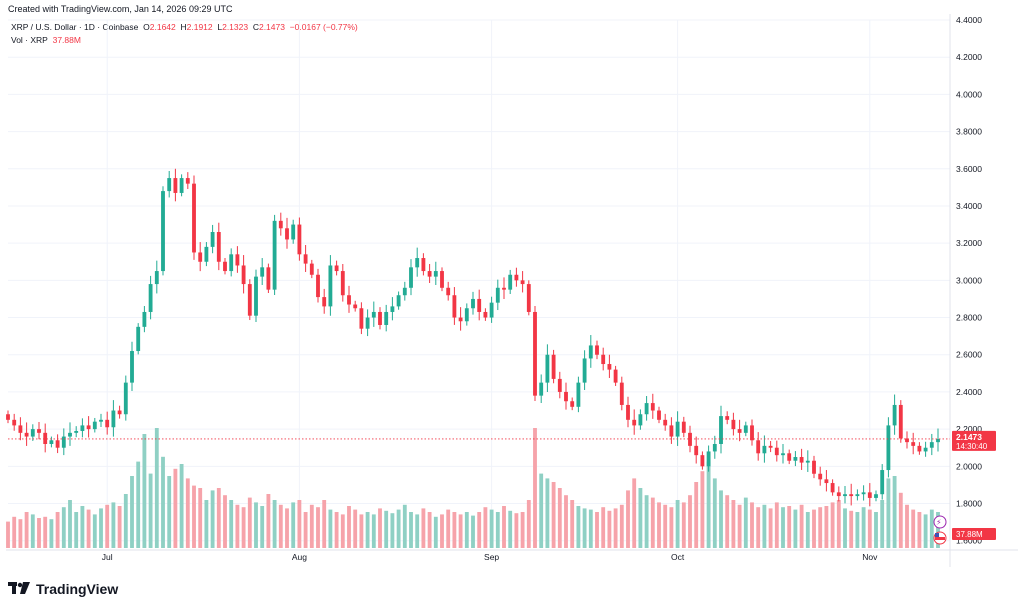  What do you see at coordinates (940, 538) in the screenshot?
I see `flag-stripe-icon` at bounding box center [940, 538].